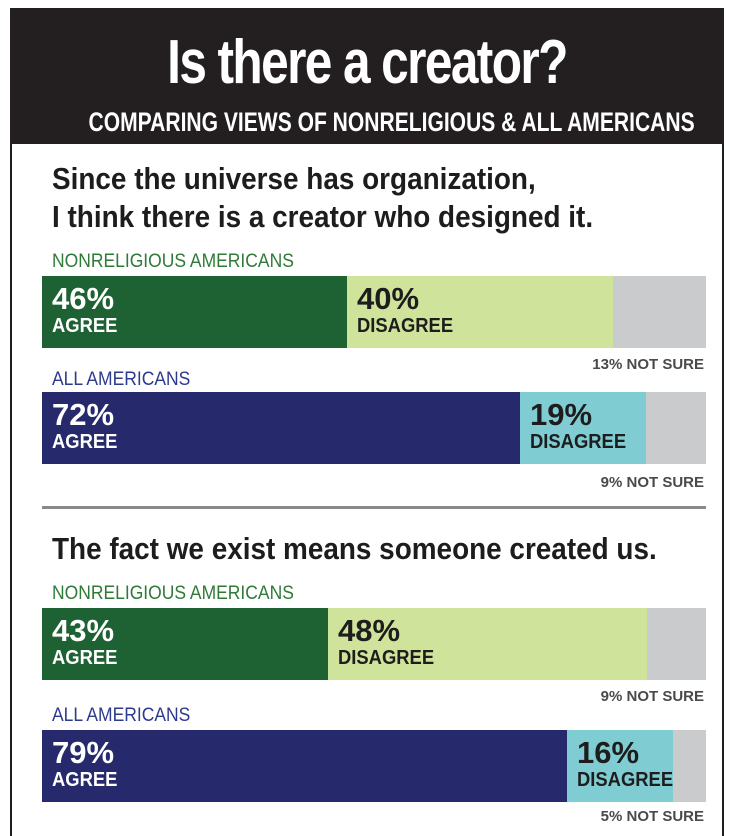  Describe the element at coordinates (121, 379) in the screenshot. I see `chart-1-group-label-all: ALL AMERICANS` at that location.